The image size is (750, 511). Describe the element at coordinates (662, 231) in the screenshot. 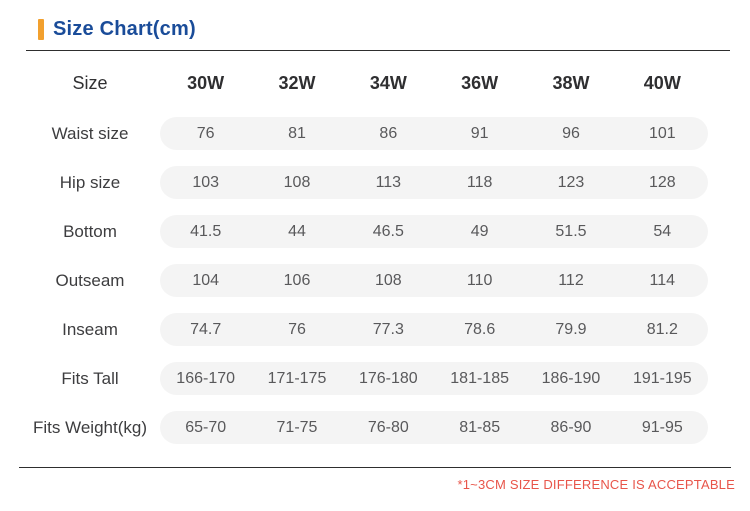

I see `table-cell: 54` at that location.